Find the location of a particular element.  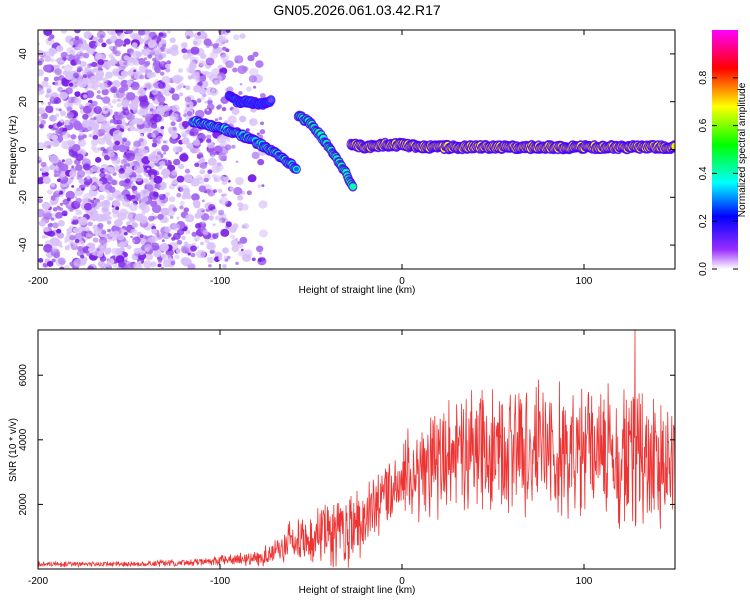

colorbar-label: Normalized spectral amplitude is located at coordinates (742, 149).